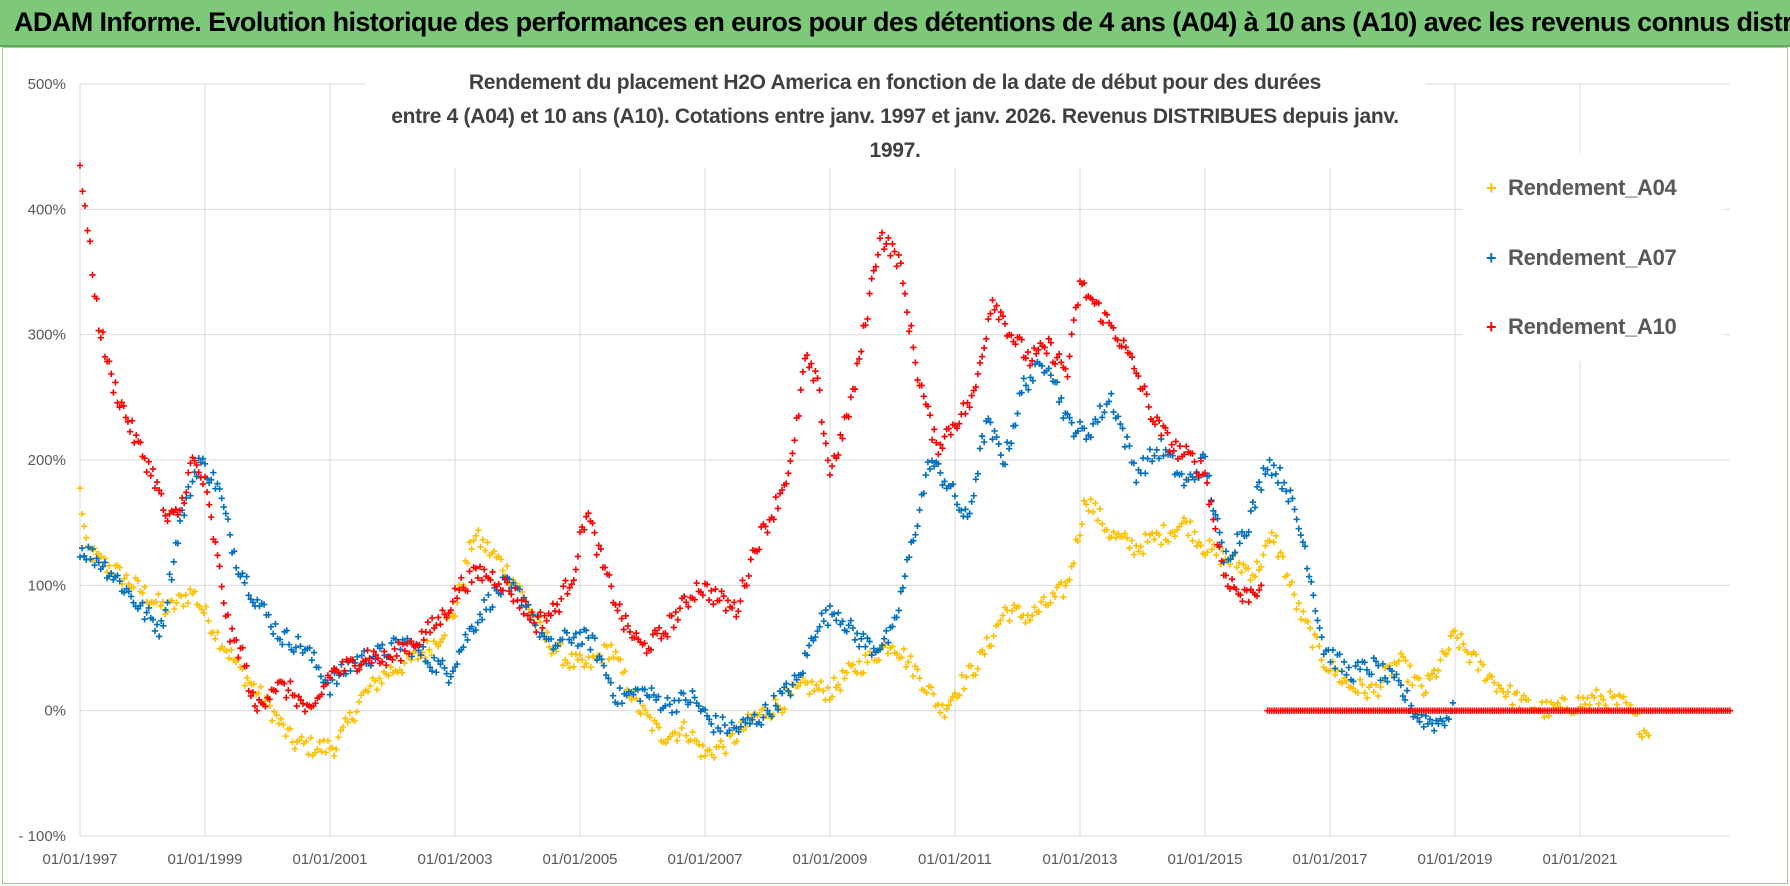 The width and height of the screenshot is (1790, 886). What do you see at coordinates (1592, 326) in the screenshot?
I see `legend-label-a10: Rendement_A10` at bounding box center [1592, 326].